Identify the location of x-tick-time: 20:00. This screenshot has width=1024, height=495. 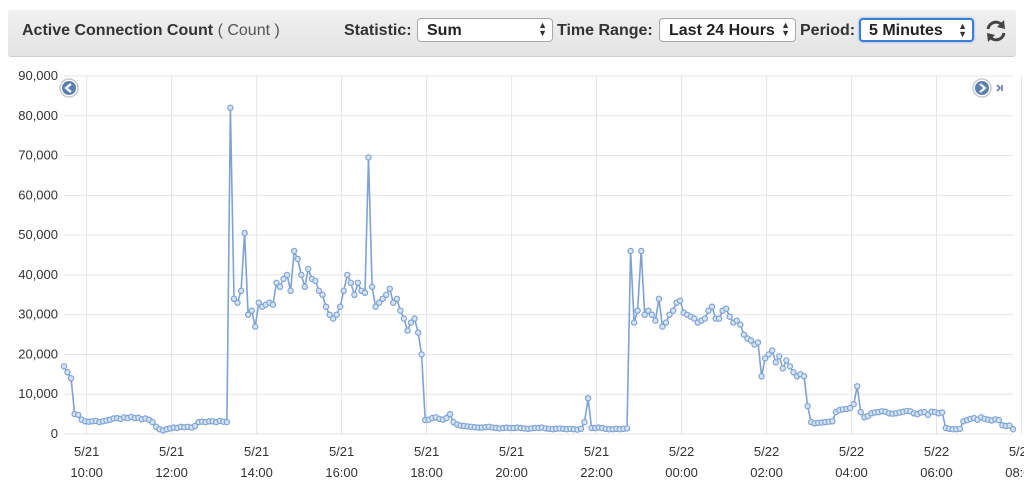
(511, 472).